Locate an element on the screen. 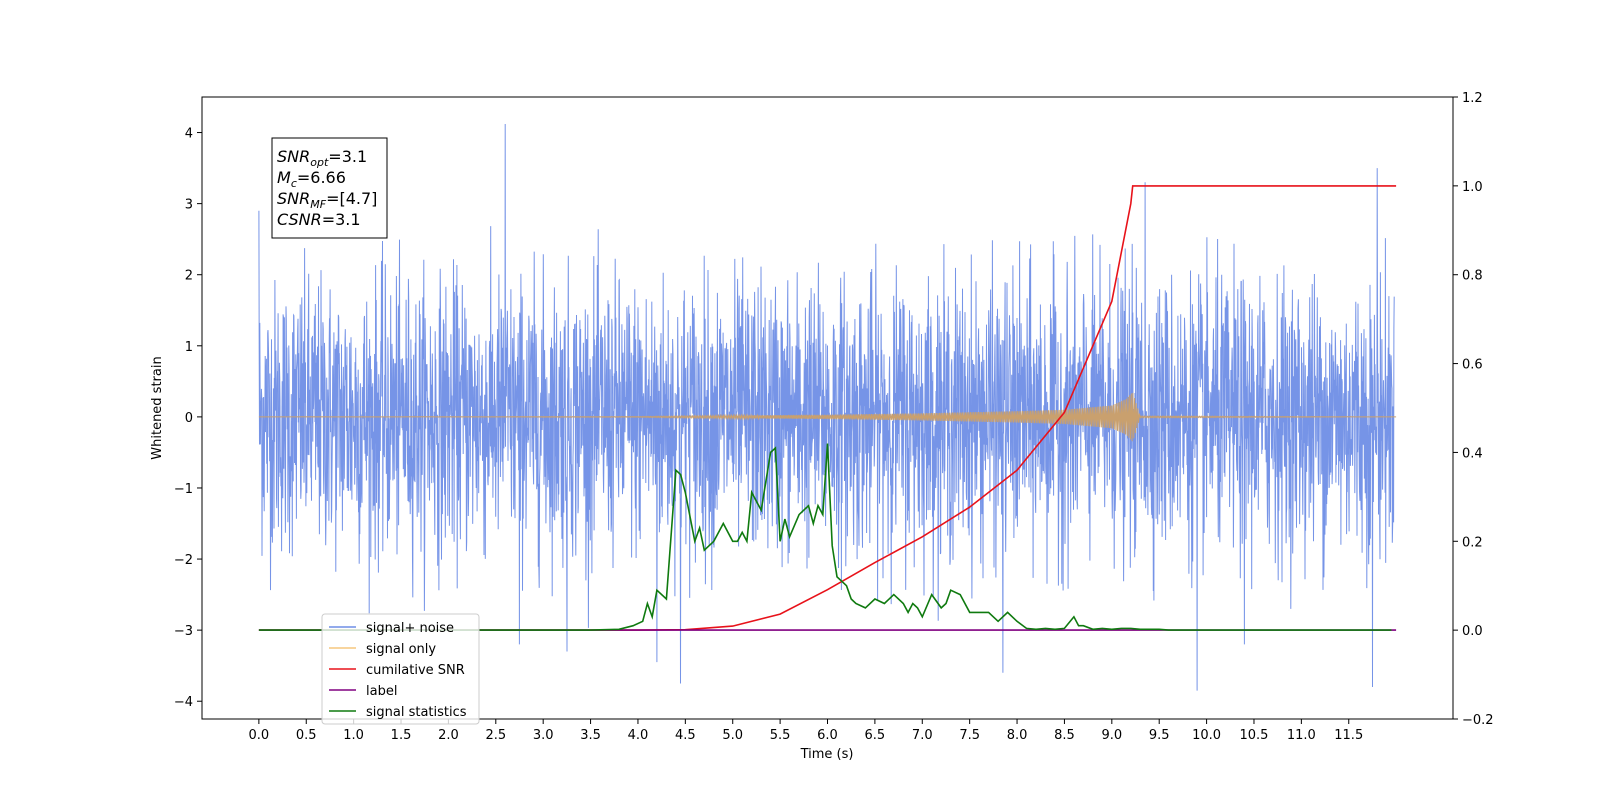  legend-entry: signal only is located at coordinates (401, 649).